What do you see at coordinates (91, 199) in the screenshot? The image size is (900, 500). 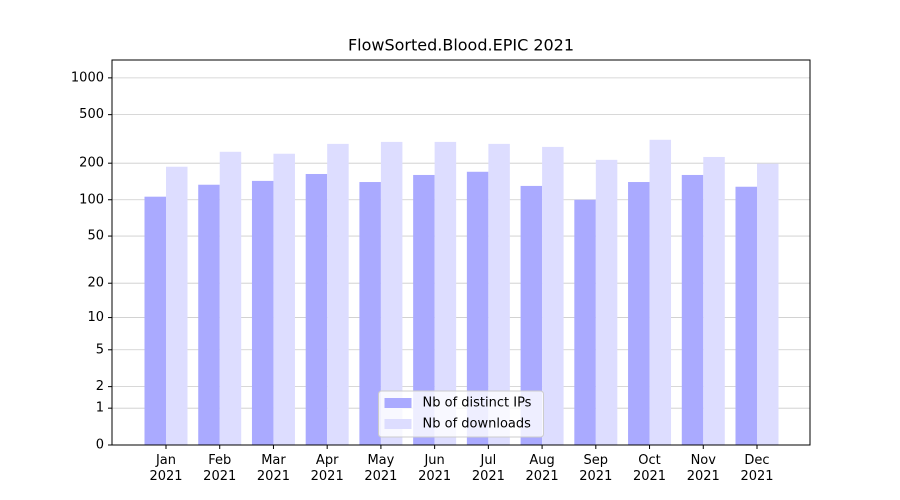 I see `y-tick-label: 100` at bounding box center [91, 199].